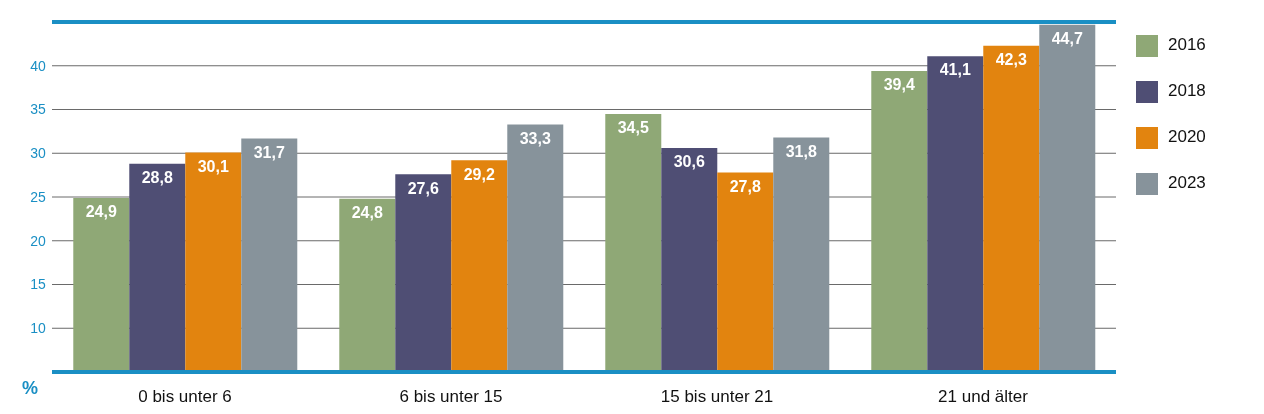 This screenshot has height=414, width=1264. I want to click on data-label: 27,8, so click(745, 186).